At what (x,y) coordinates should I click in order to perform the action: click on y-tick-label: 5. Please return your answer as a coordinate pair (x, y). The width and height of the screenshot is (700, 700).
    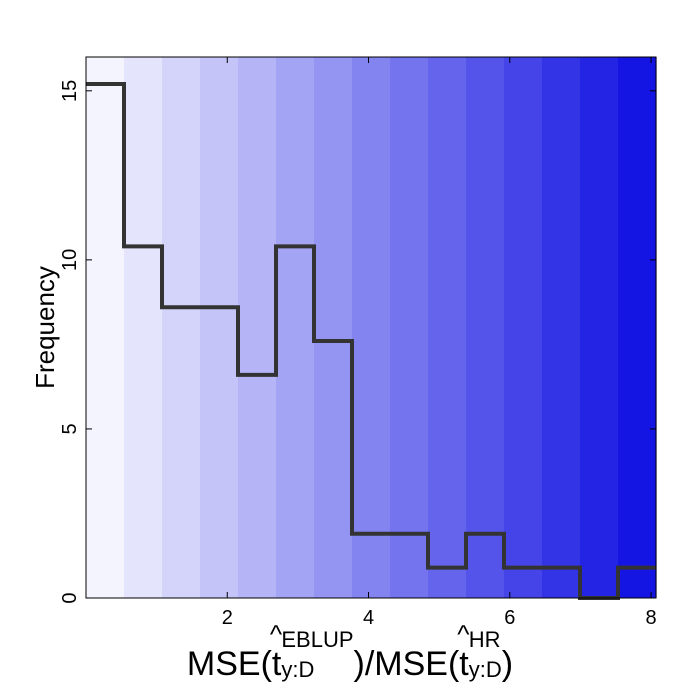
    Looking at the image, I should click on (70, 428).